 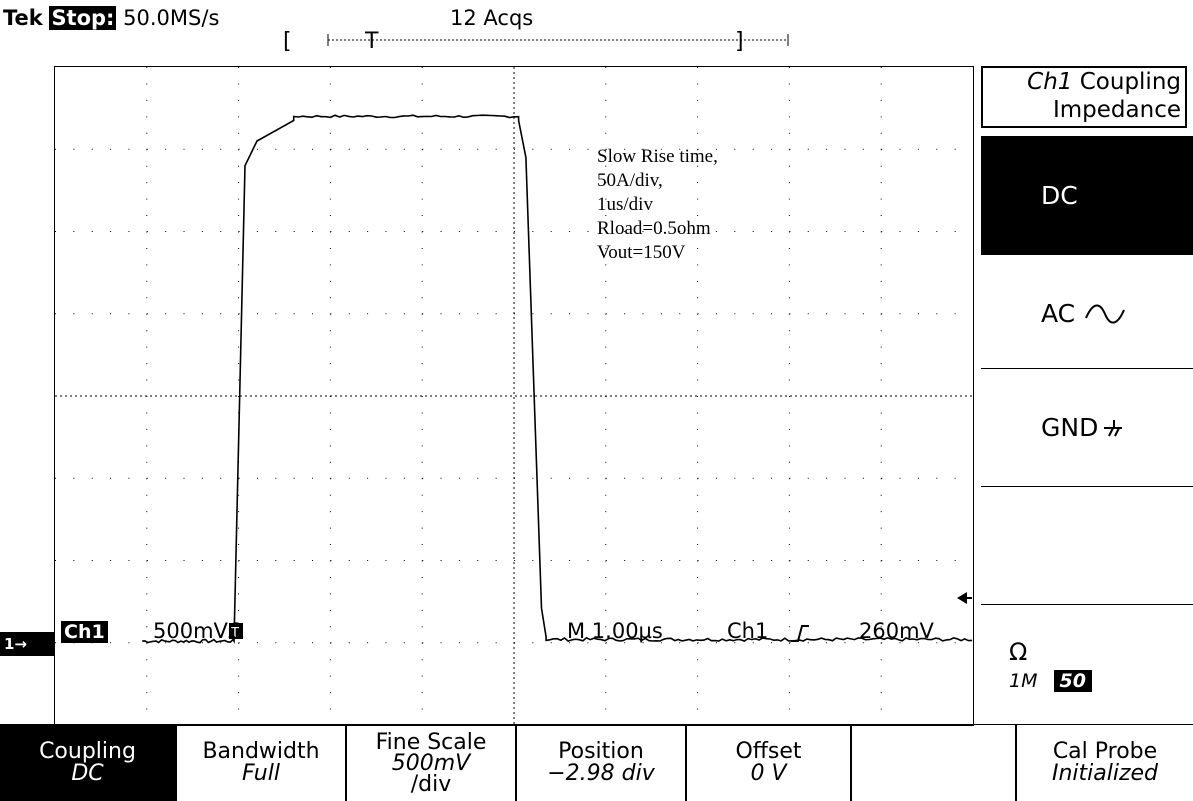 I want to click on channel-badge: Ch1, so click(x=84, y=632).